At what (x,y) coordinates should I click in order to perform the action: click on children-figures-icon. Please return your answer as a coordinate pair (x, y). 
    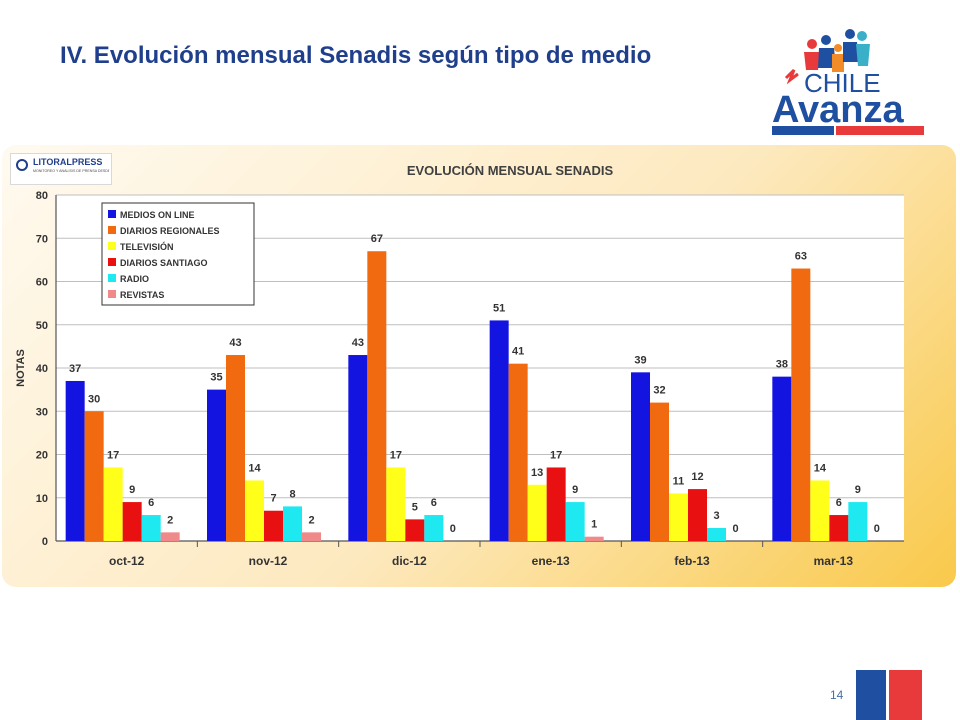
    Looking at the image, I should click on (827, 57).